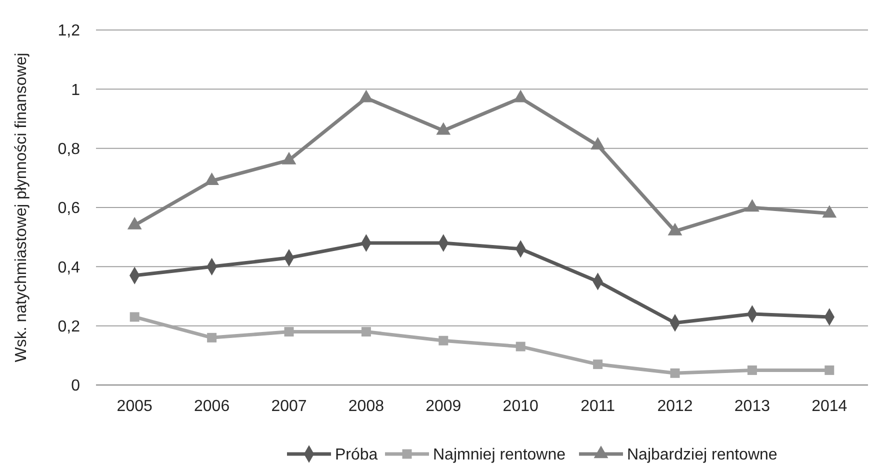 This screenshot has width=884, height=464. What do you see at coordinates (830, 406) in the screenshot?
I see `x-tick-label: 2014` at bounding box center [830, 406].